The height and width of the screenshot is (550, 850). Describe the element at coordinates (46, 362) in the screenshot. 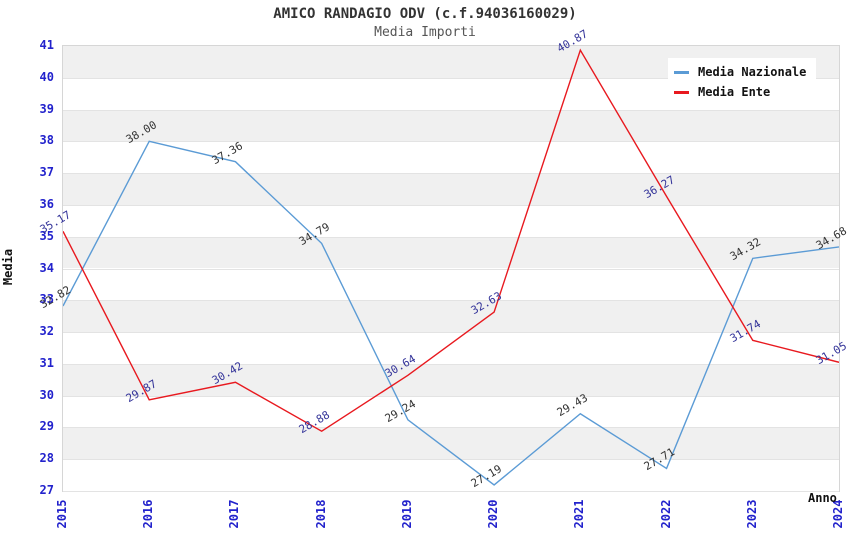

I see `y-tick-label: 31` at that location.